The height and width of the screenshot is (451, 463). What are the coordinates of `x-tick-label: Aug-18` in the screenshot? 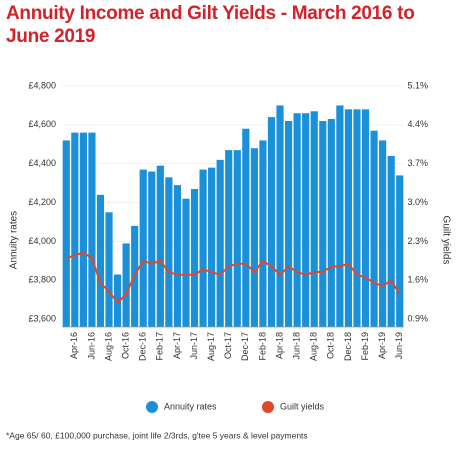 It's located at (314, 346).